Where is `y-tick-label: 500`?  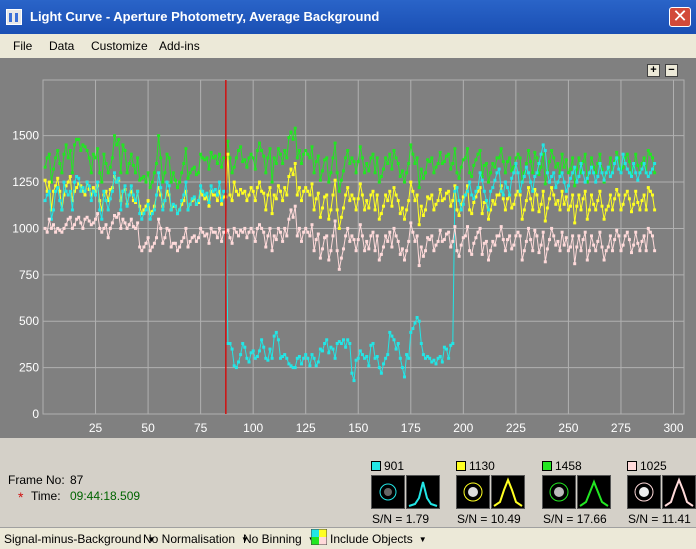
y-tick-label: 500 is located at coordinates (29, 321).